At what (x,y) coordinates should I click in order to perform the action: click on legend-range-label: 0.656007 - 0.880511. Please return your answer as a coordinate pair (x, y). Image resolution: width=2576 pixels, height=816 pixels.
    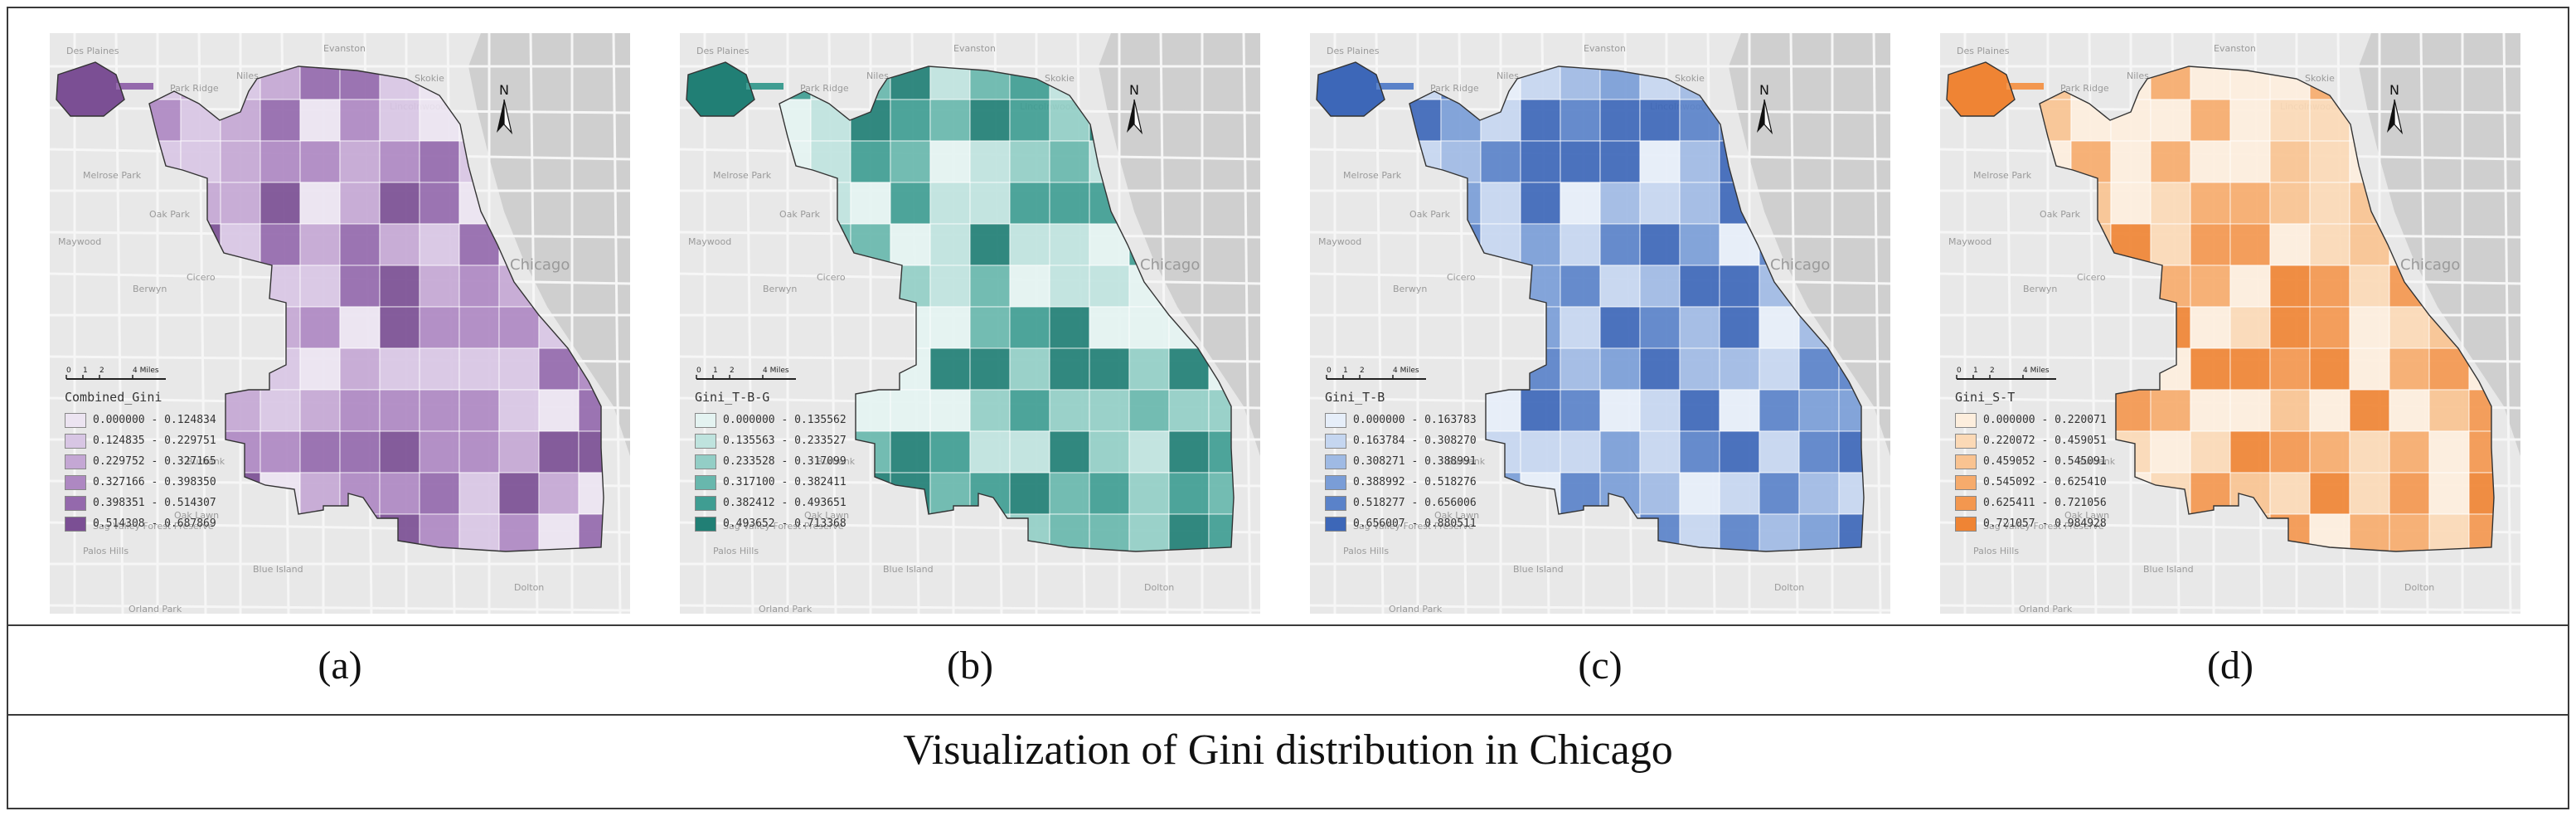
    Looking at the image, I should click on (1415, 523).